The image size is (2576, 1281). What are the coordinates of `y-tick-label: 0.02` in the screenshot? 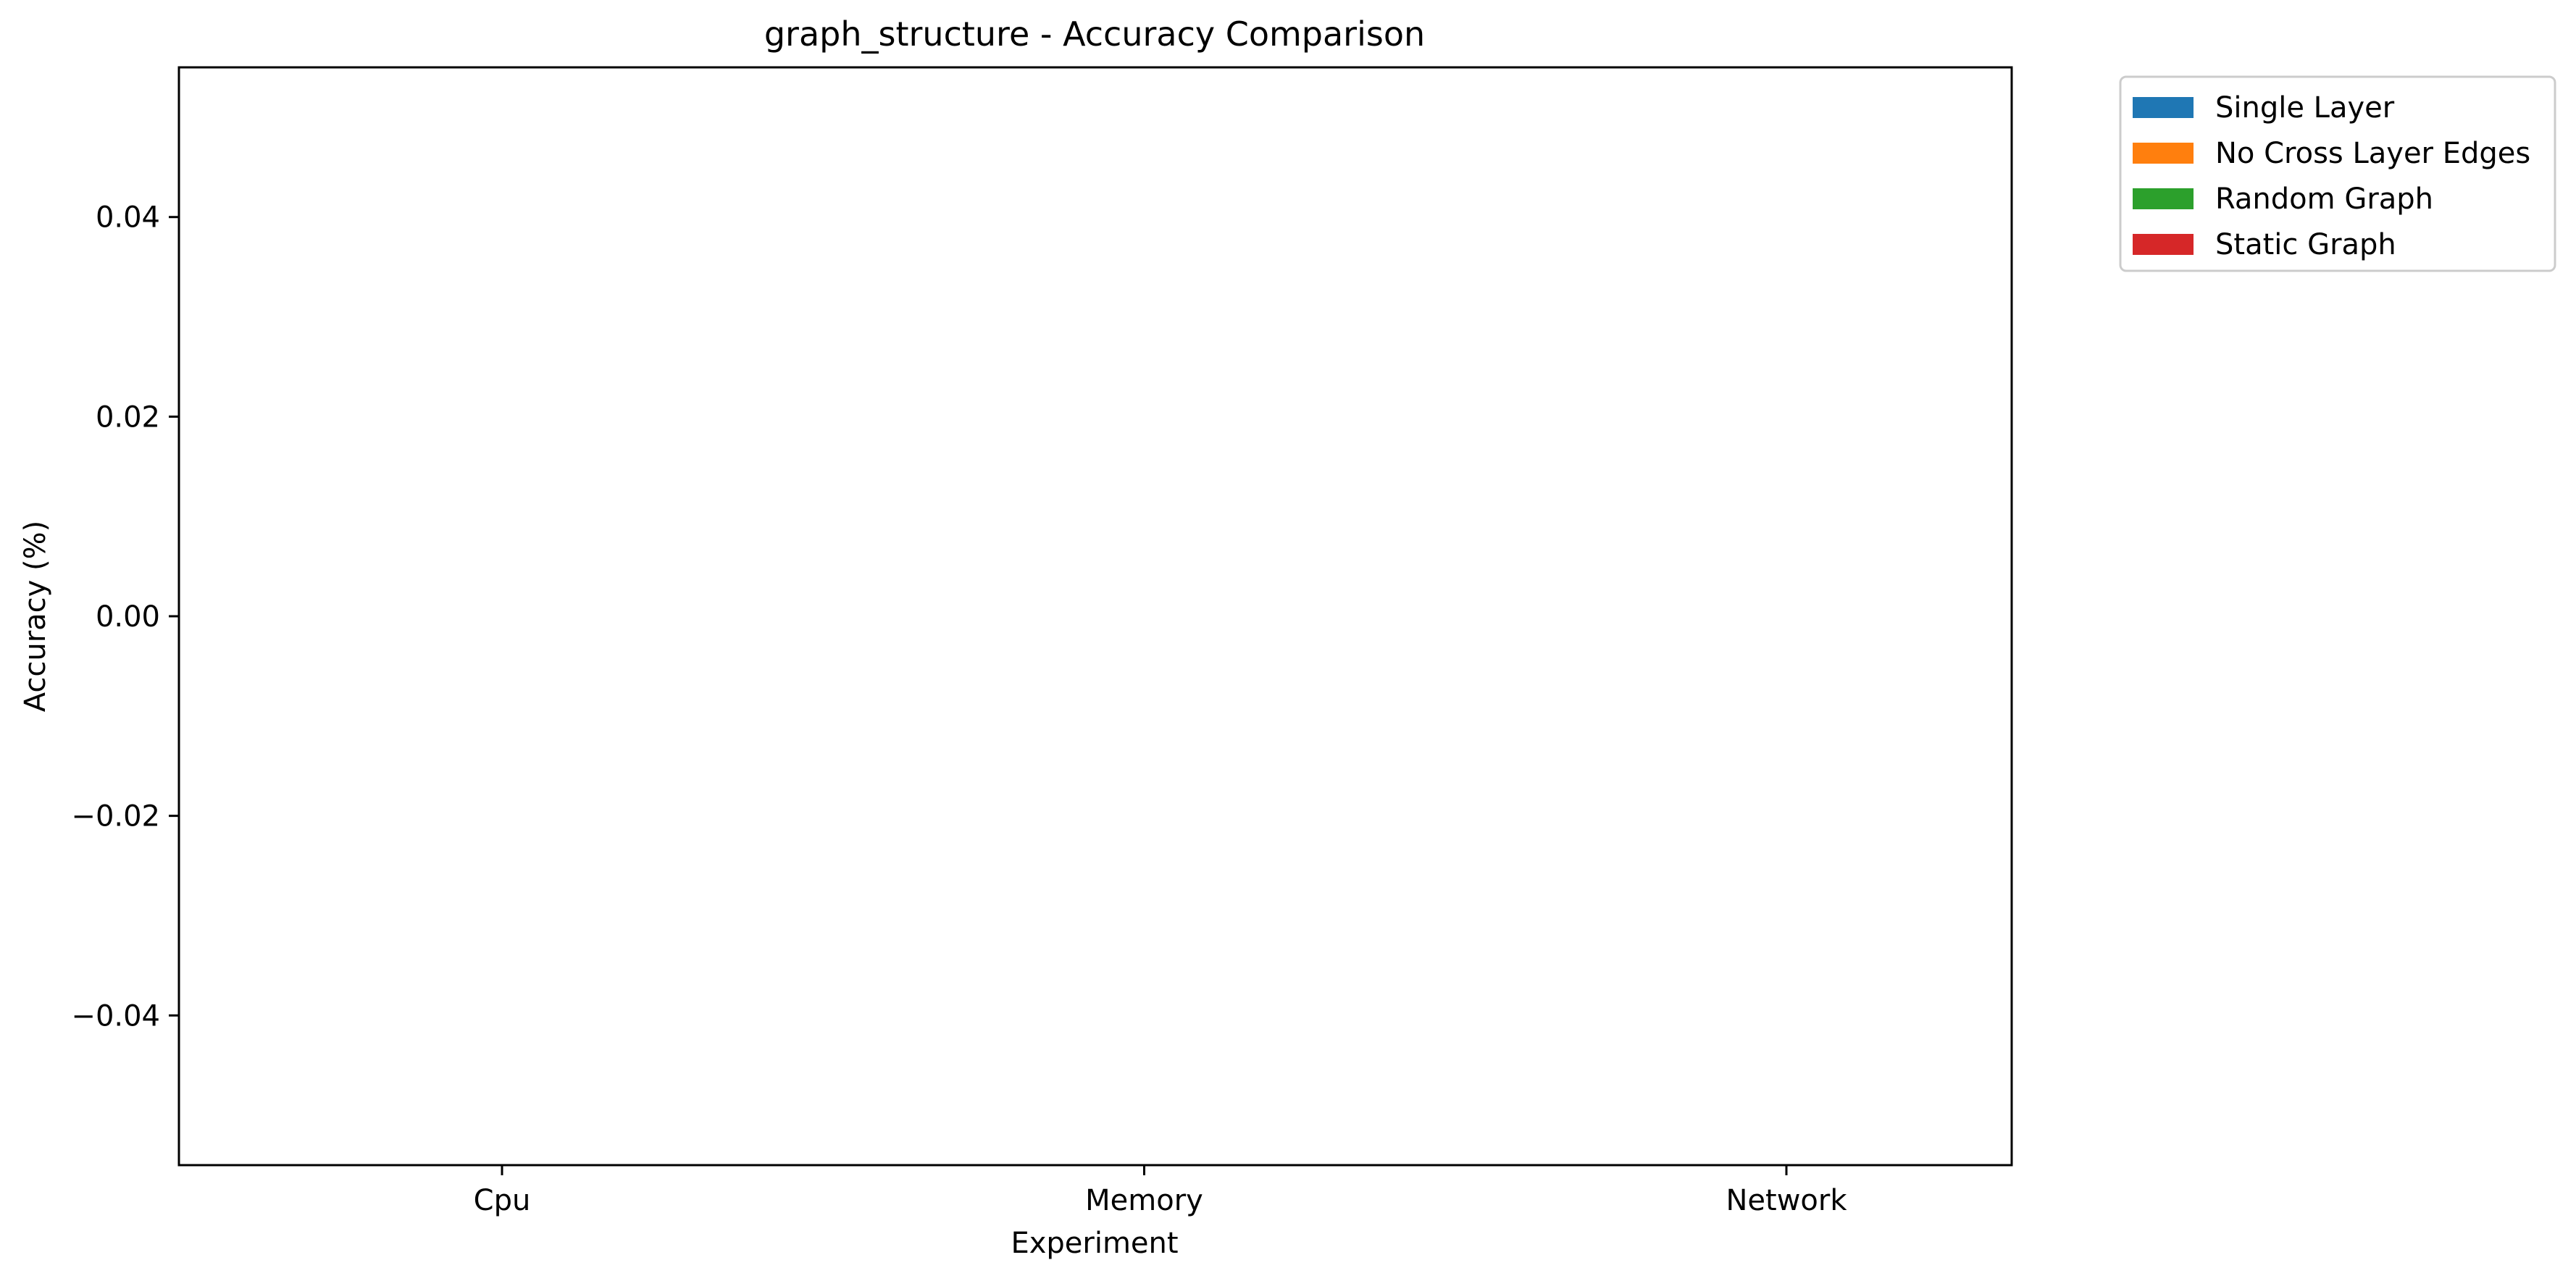 It's located at (128, 417).